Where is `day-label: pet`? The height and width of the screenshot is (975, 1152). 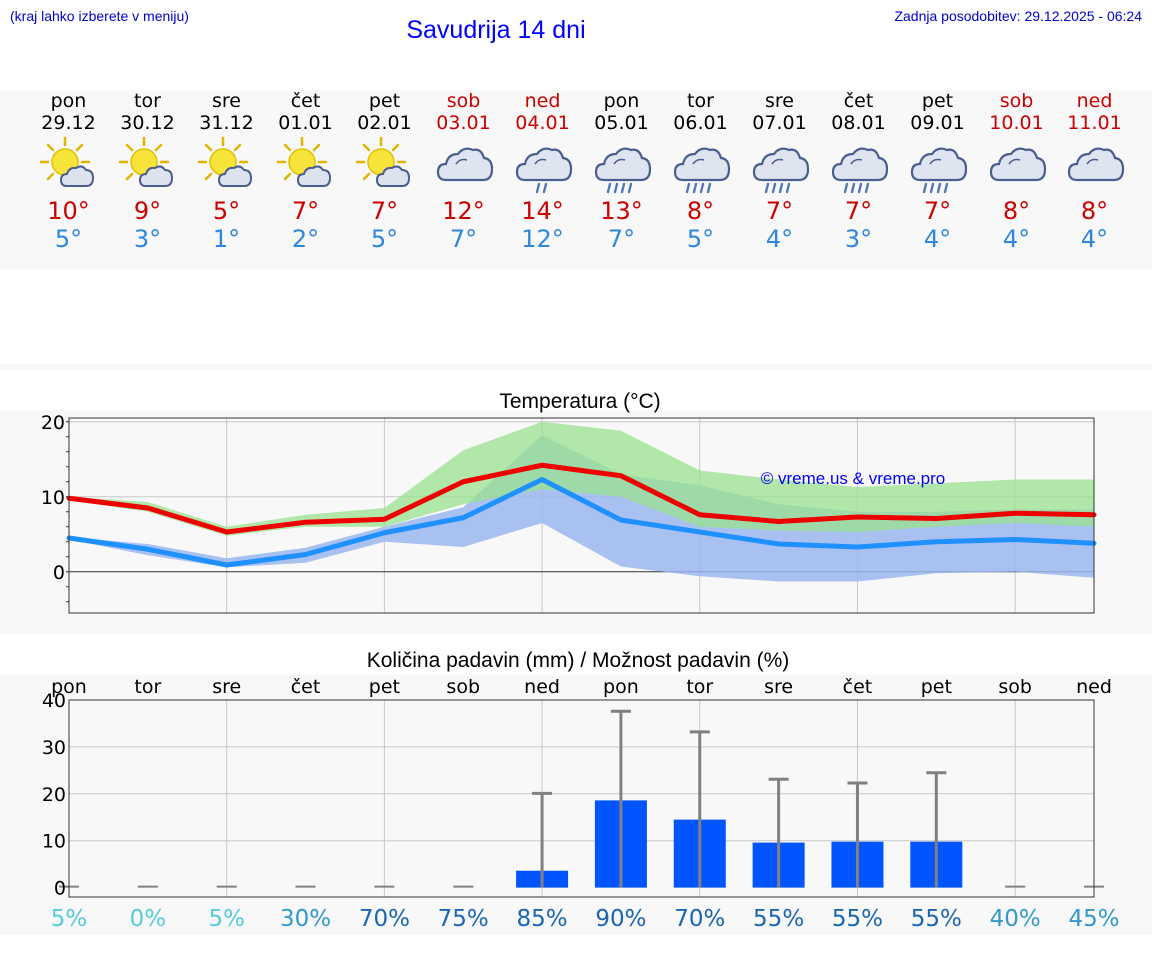
day-label: pet is located at coordinates (936, 687).